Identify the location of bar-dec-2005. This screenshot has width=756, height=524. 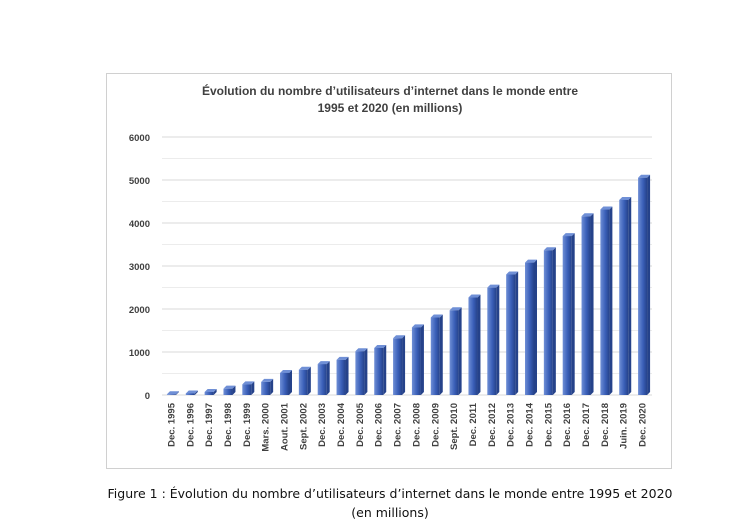
(361, 371).